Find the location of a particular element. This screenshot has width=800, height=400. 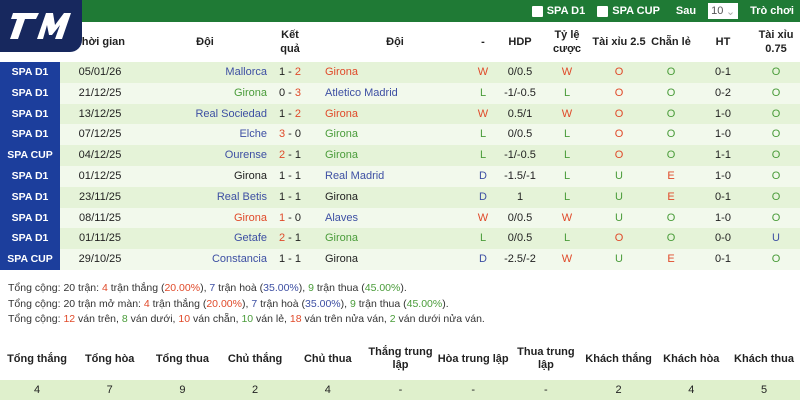

home-team: Constancia is located at coordinates (239, 259).